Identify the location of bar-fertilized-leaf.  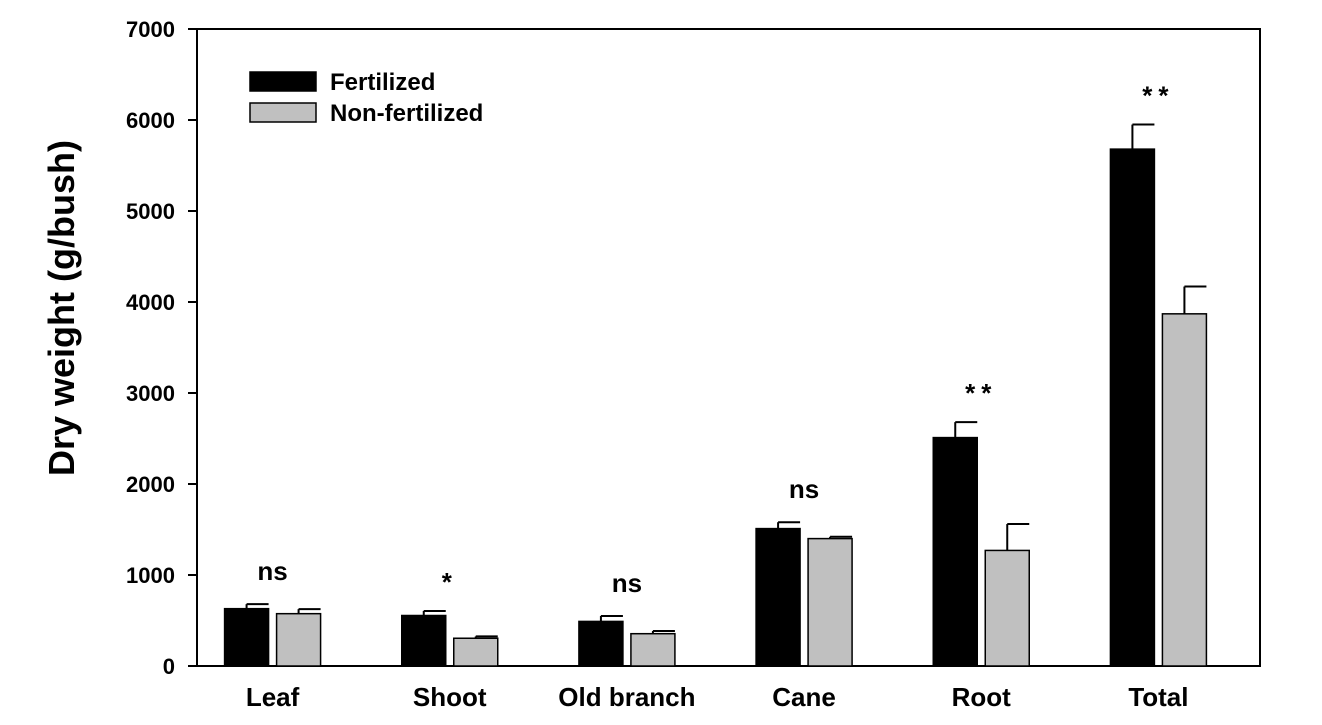
(246, 637).